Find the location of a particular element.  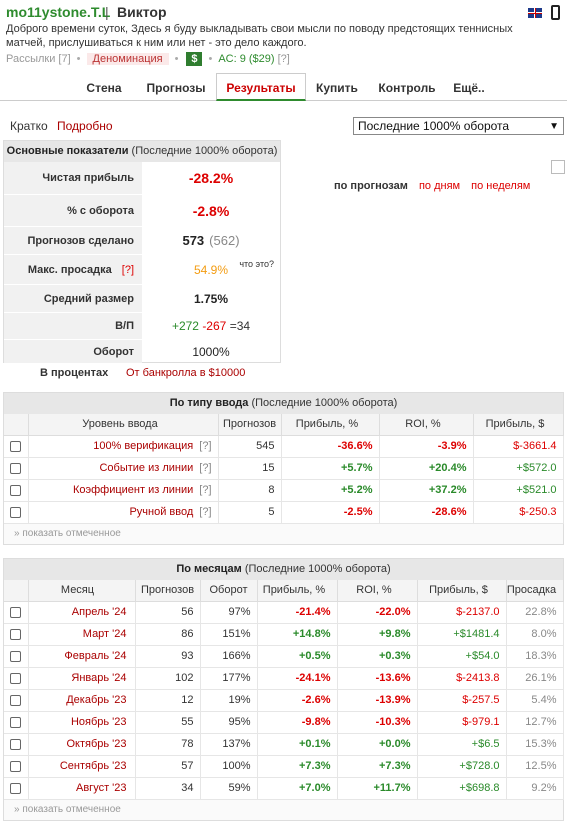

roi-cell: -28.6% is located at coordinates (426, 512).